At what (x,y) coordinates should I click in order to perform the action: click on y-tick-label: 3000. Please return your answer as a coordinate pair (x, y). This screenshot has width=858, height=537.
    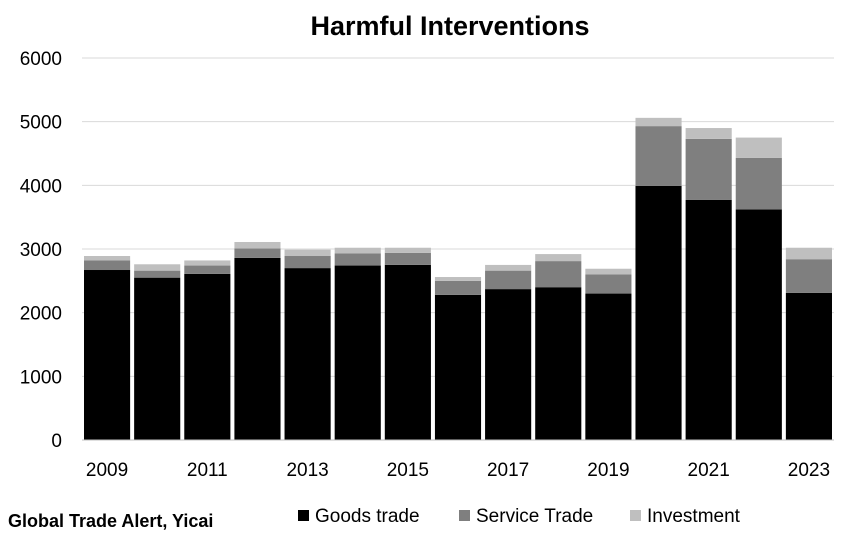
    Looking at the image, I should click on (41, 250).